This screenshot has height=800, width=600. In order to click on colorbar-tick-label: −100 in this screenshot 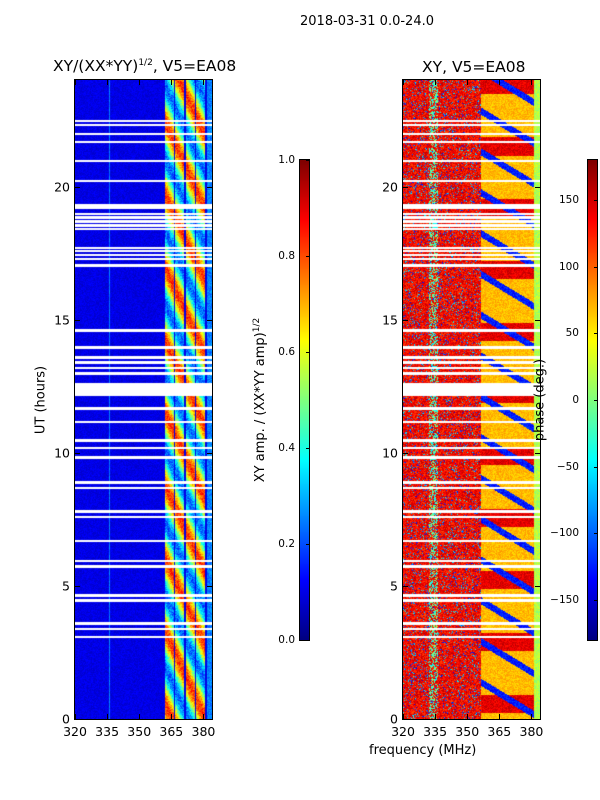, I will do `click(564, 533)`.